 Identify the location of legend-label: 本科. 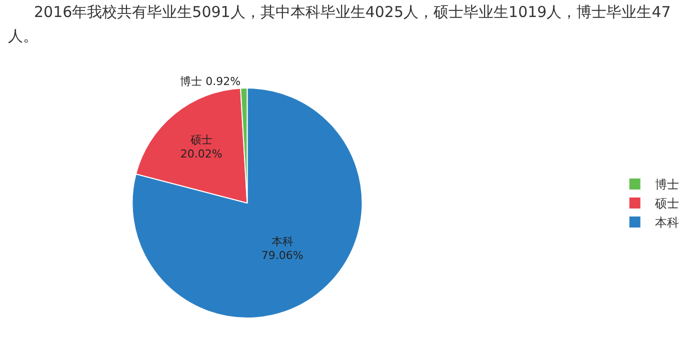
(666, 223).